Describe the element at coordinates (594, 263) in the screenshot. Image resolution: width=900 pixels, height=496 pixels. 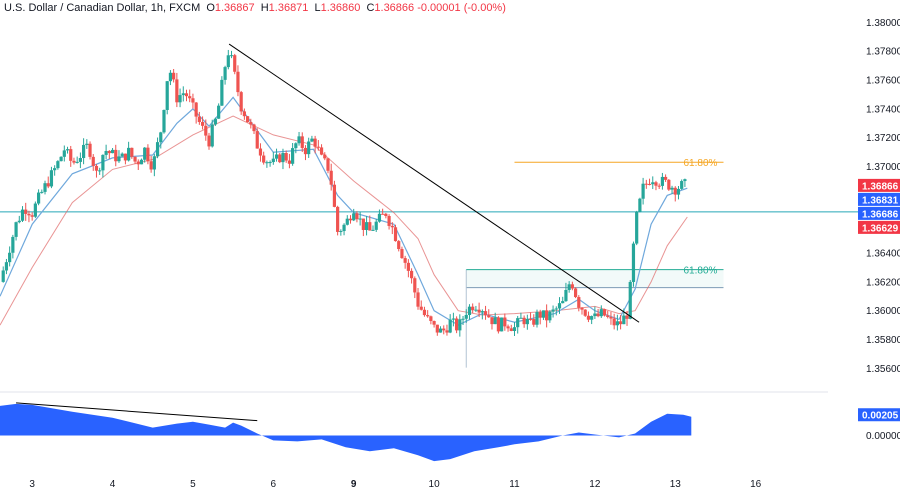
I see `fib-levels: 61.80% 61.80%` at that location.